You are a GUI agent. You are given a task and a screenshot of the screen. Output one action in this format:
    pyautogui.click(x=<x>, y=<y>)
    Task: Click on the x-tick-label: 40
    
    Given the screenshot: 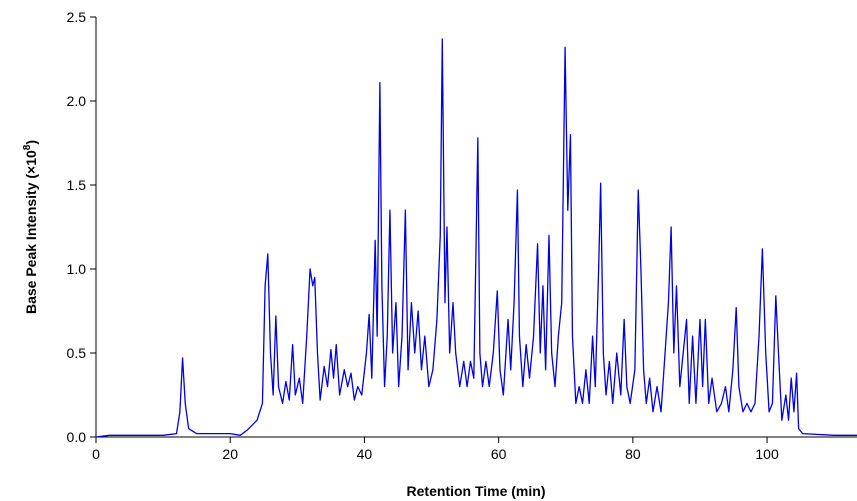 What is the action you would take?
    pyautogui.click(x=365, y=454)
    